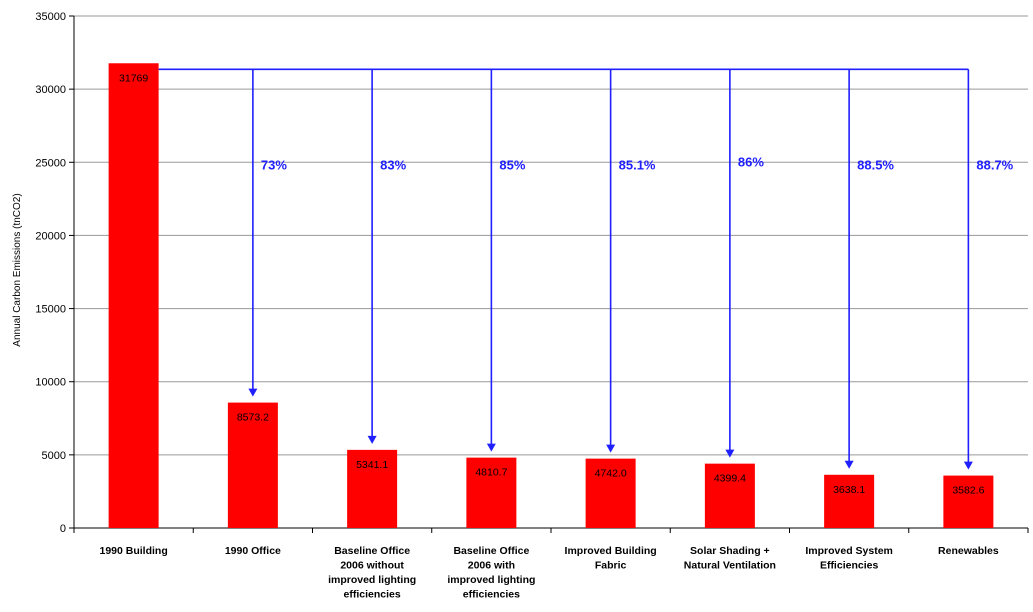 The image size is (1033, 612). Describe the element at coordinates (491, 566) in the screenshot. I see `x-category-label: 2006 with` at that location.